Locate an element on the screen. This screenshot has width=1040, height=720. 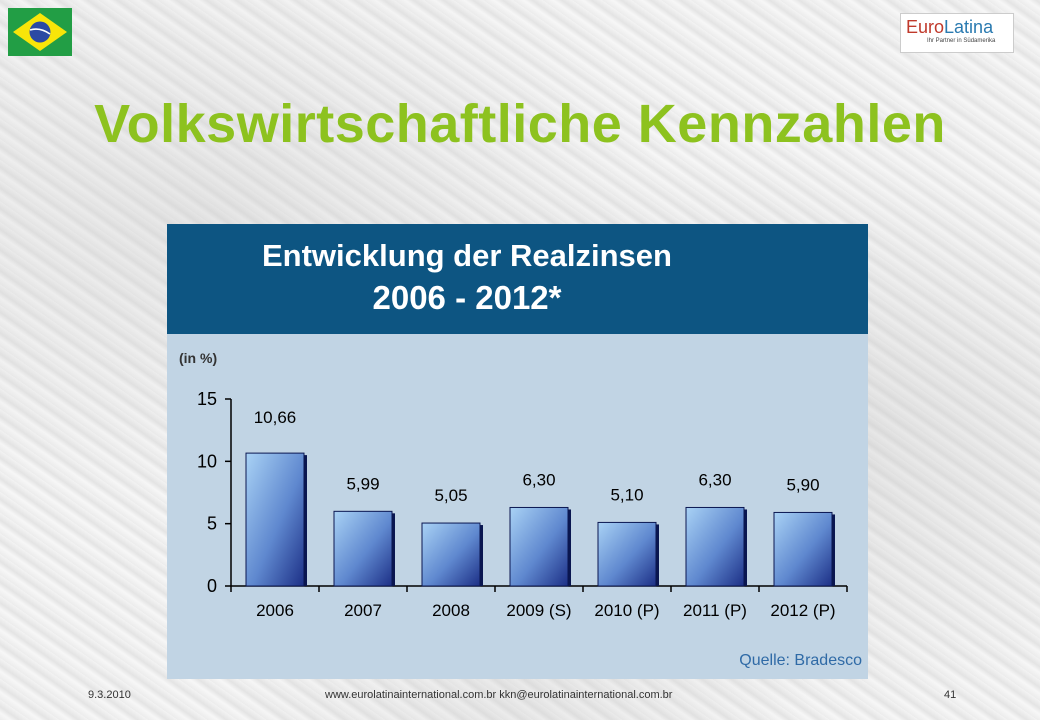
x-category-label: 2007 is located at coordinates (363, 610).